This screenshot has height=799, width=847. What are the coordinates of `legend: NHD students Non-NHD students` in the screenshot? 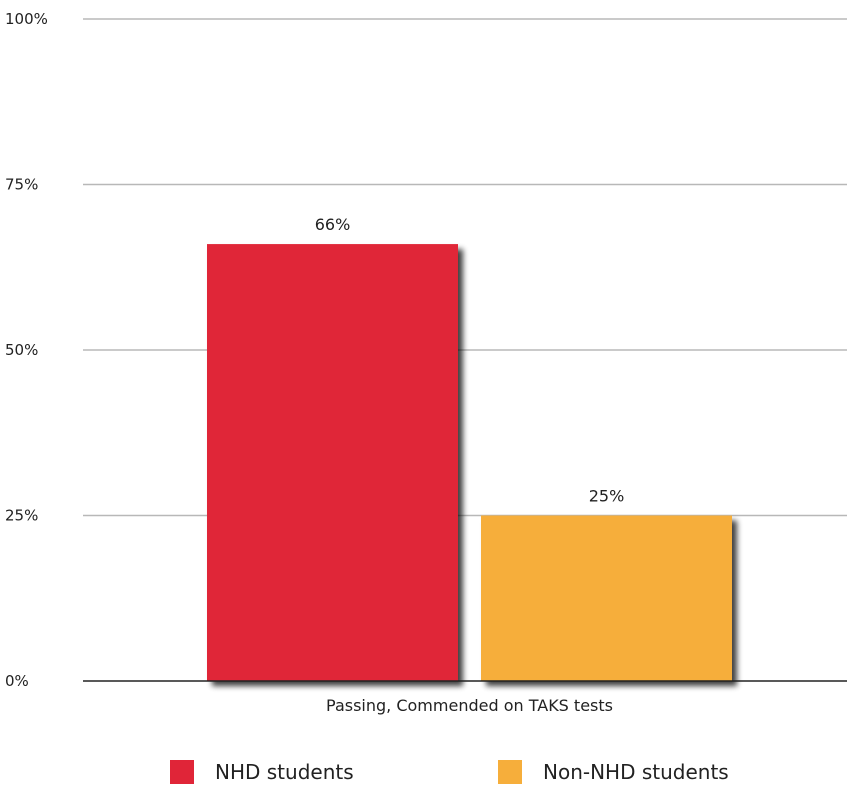 It's located at (449, 772).